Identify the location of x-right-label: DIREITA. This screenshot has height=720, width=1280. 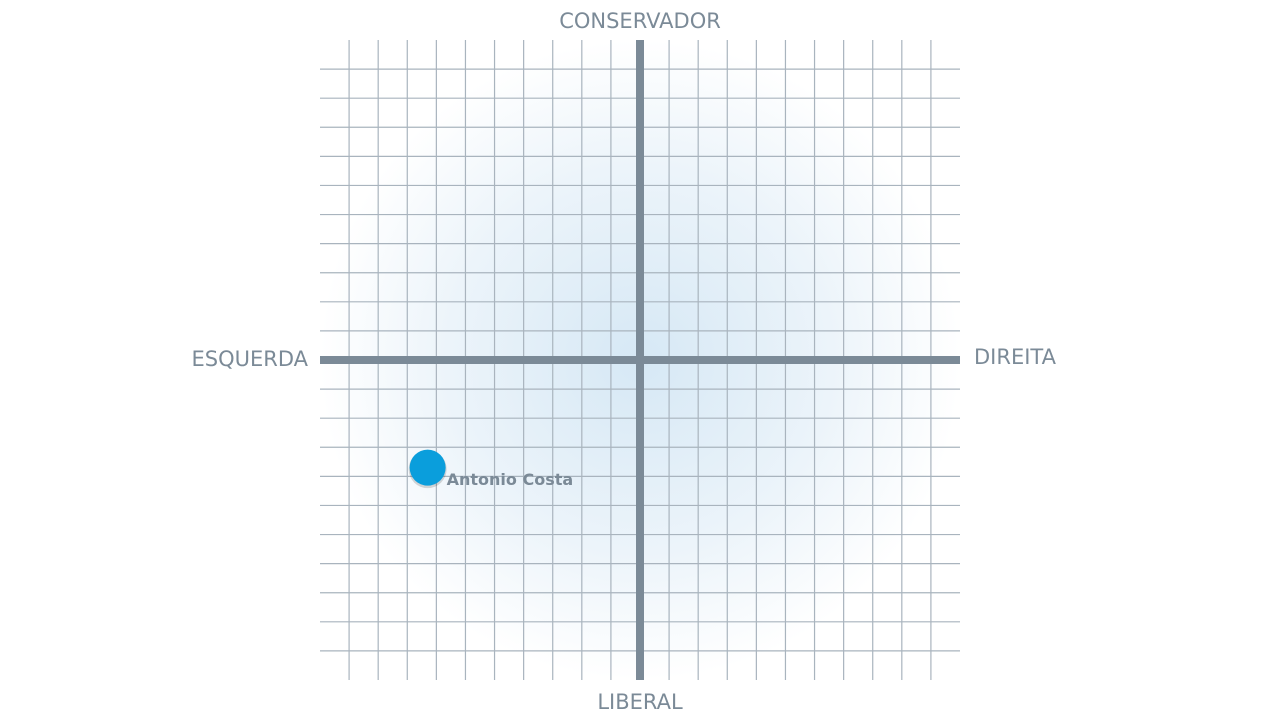
(1015, 357).